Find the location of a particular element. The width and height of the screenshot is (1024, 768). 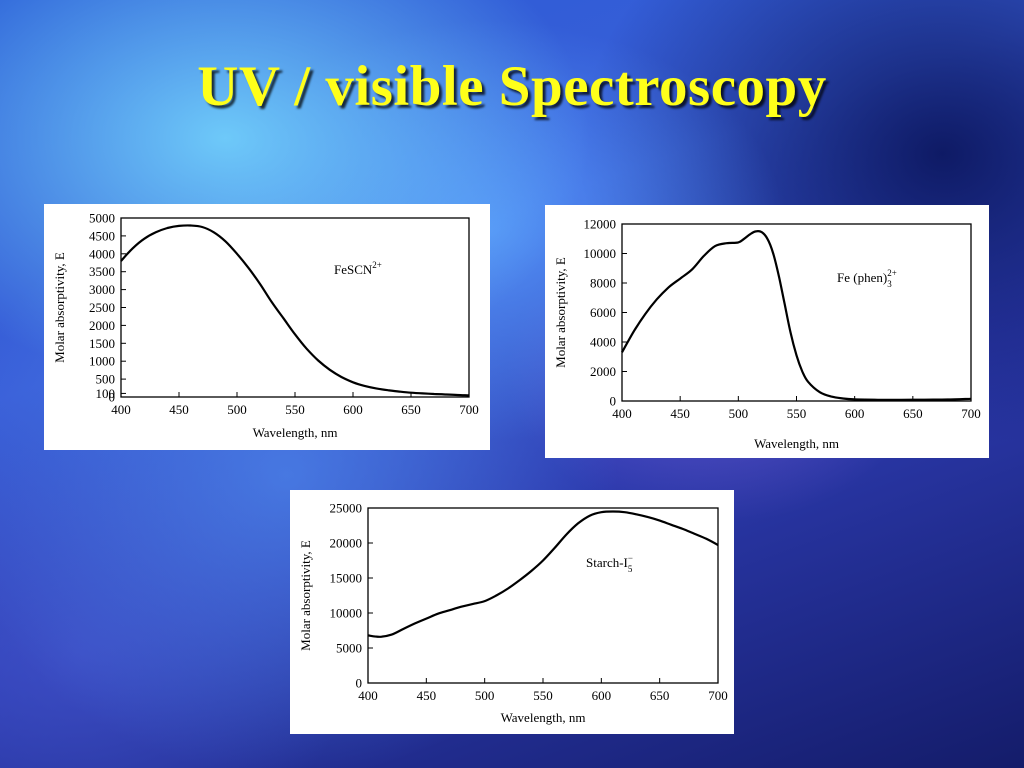

y-tick-label: 1500 is located at coordinates (102, 343).